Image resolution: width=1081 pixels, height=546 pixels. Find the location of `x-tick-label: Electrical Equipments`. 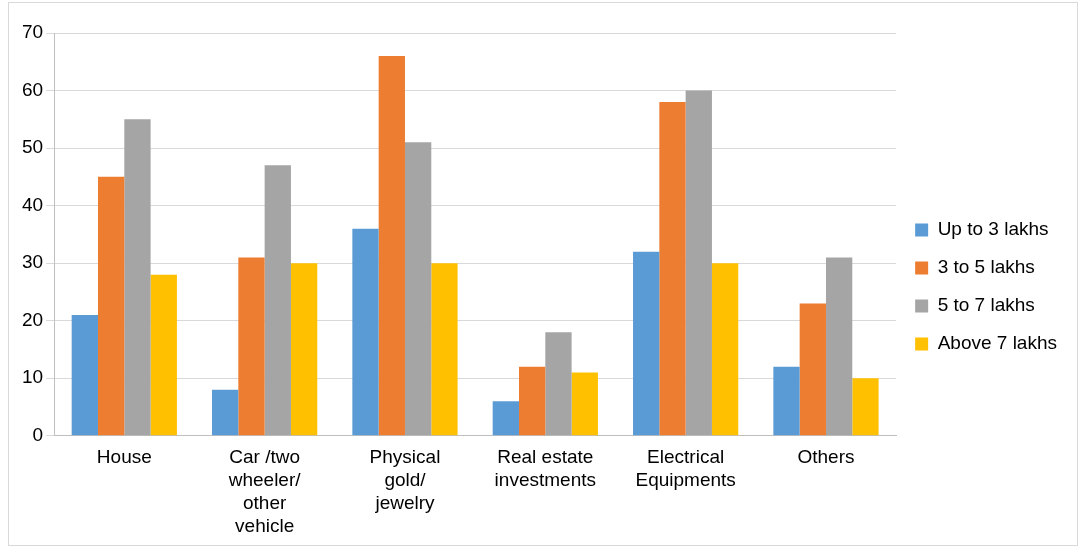

x-tick-label: Electrical Equipments is located at coordinates (685, 468).